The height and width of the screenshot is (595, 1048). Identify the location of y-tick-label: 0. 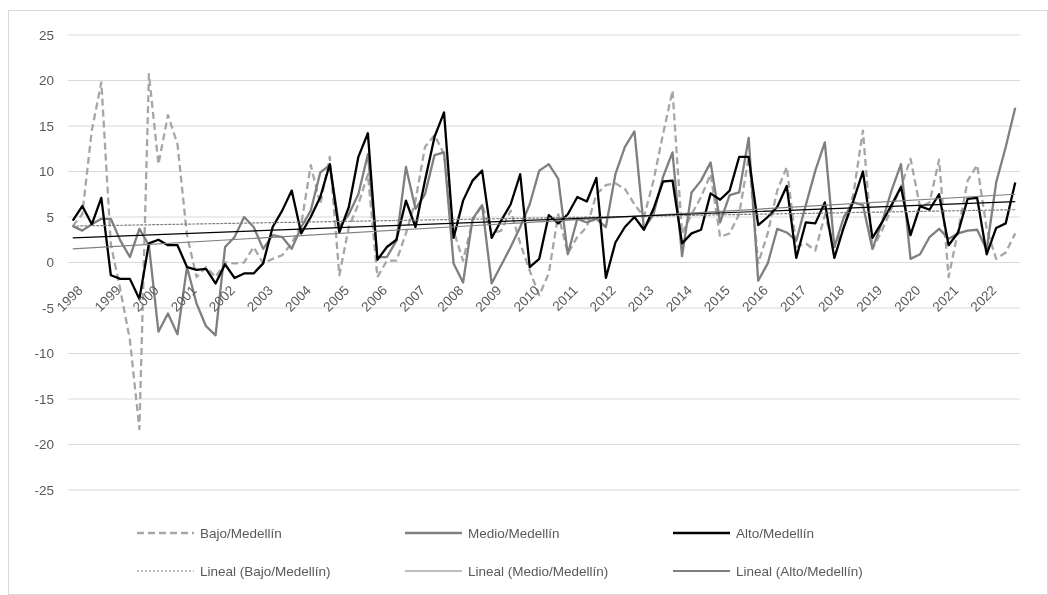
(50, 263).